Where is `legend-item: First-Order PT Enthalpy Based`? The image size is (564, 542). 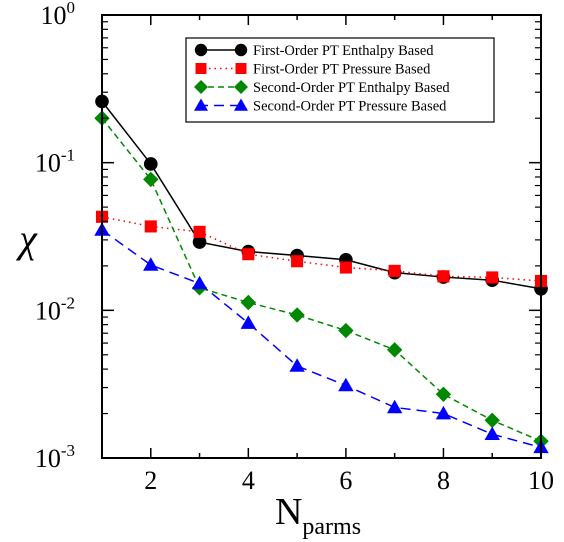 legend-item: First-Order PT Enthalpy Based is located at coordinates (314, 51).